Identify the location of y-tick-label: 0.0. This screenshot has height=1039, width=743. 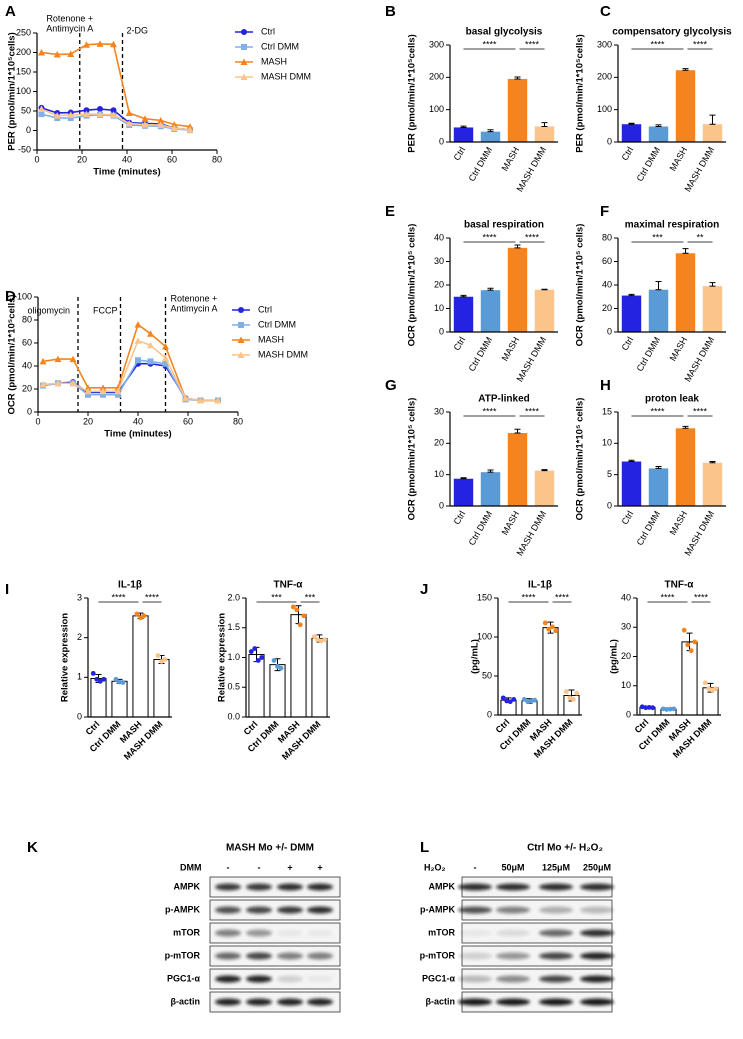
(233, 716).